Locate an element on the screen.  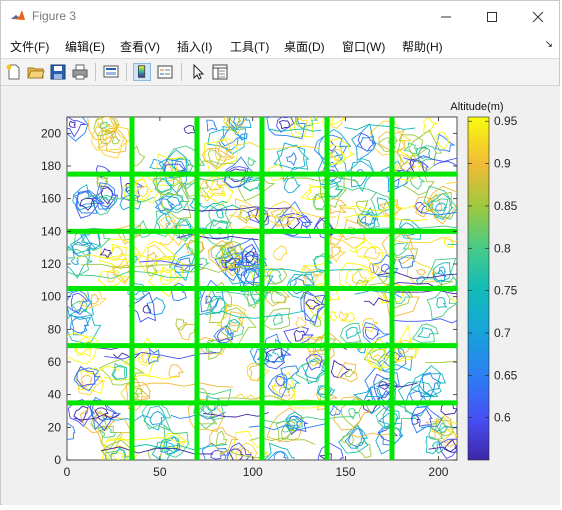
y-tick-label: 160 is located at coordinates (51, 199).